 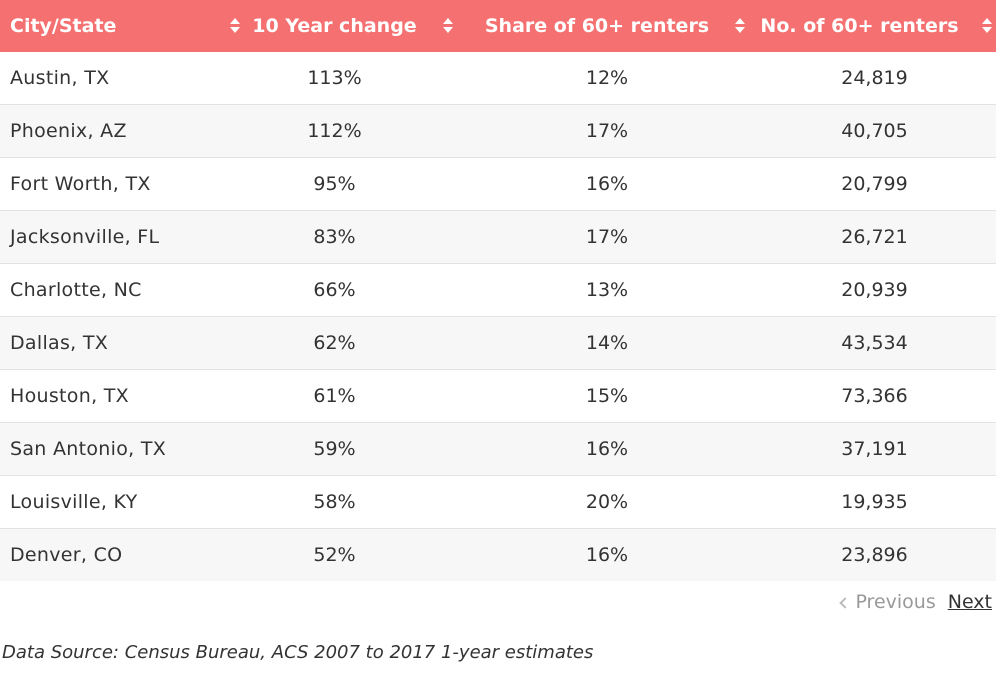 I want to click on column-header-label: No. of 60+ renters, so click(x=859, y=26).